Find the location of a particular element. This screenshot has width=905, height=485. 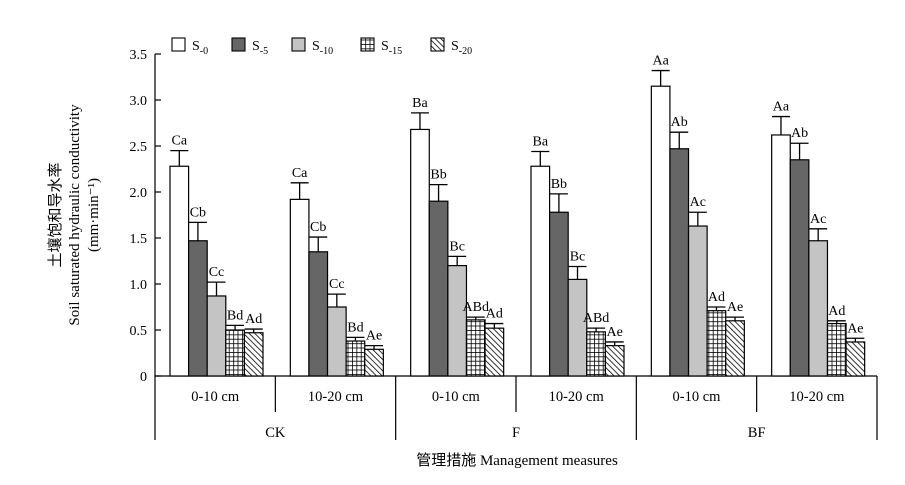

legend: S-0 S-5 S-10 S-15 S-20 is located at coordinates (321, 47).